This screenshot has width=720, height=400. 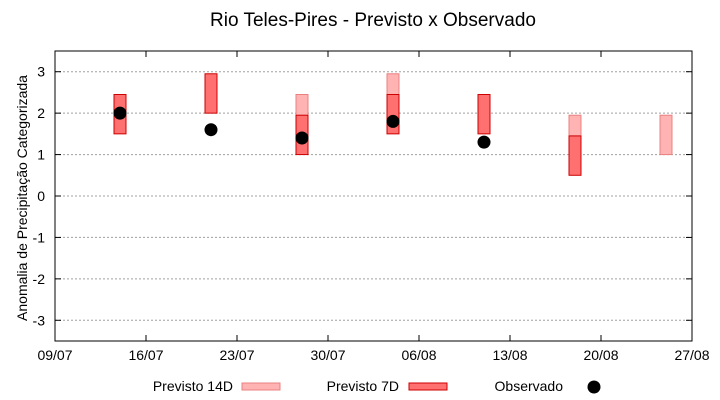 I want to click on legend-label: Previsto 14D, so click(x=193, y=386).